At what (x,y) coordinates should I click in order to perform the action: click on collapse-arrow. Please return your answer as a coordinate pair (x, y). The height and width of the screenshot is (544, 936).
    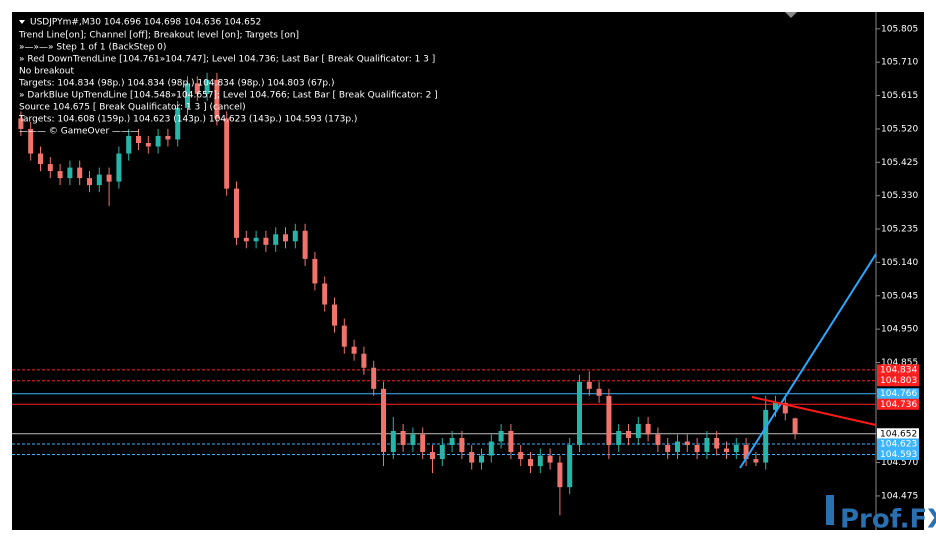
    Looking at the image, I should click on (22, 22).